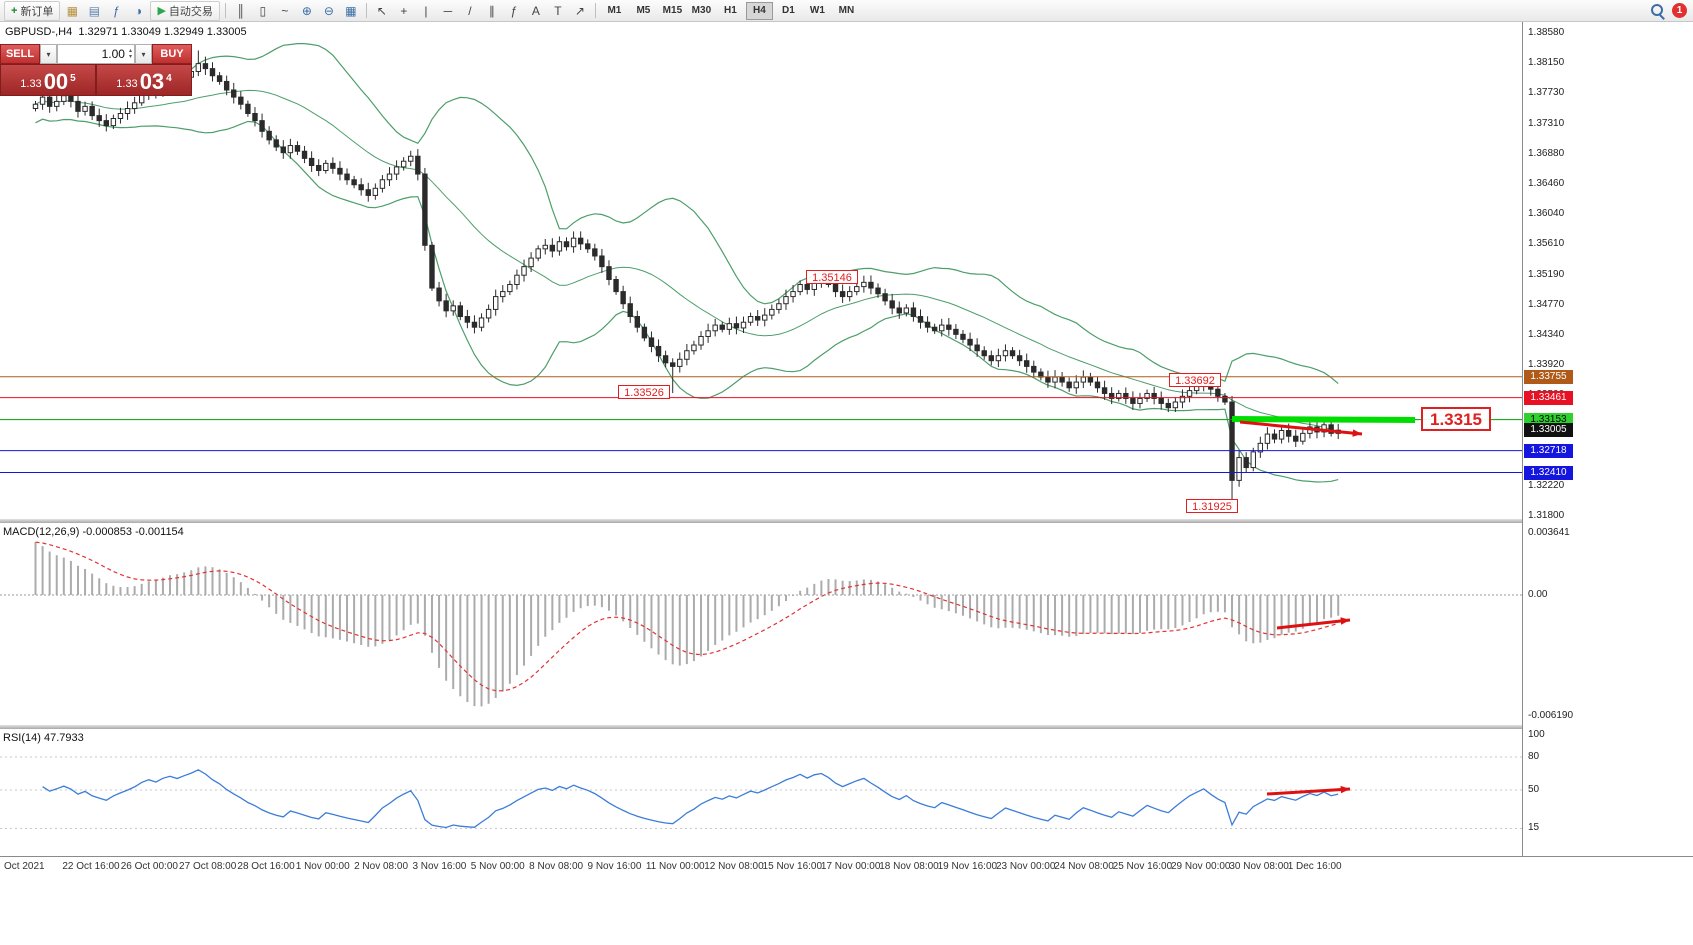 The height and width of the screenshot is (945, 1693). Describe the element at coordinates (535, 10) in the screenshot. I see `text-icon: A` at that location.